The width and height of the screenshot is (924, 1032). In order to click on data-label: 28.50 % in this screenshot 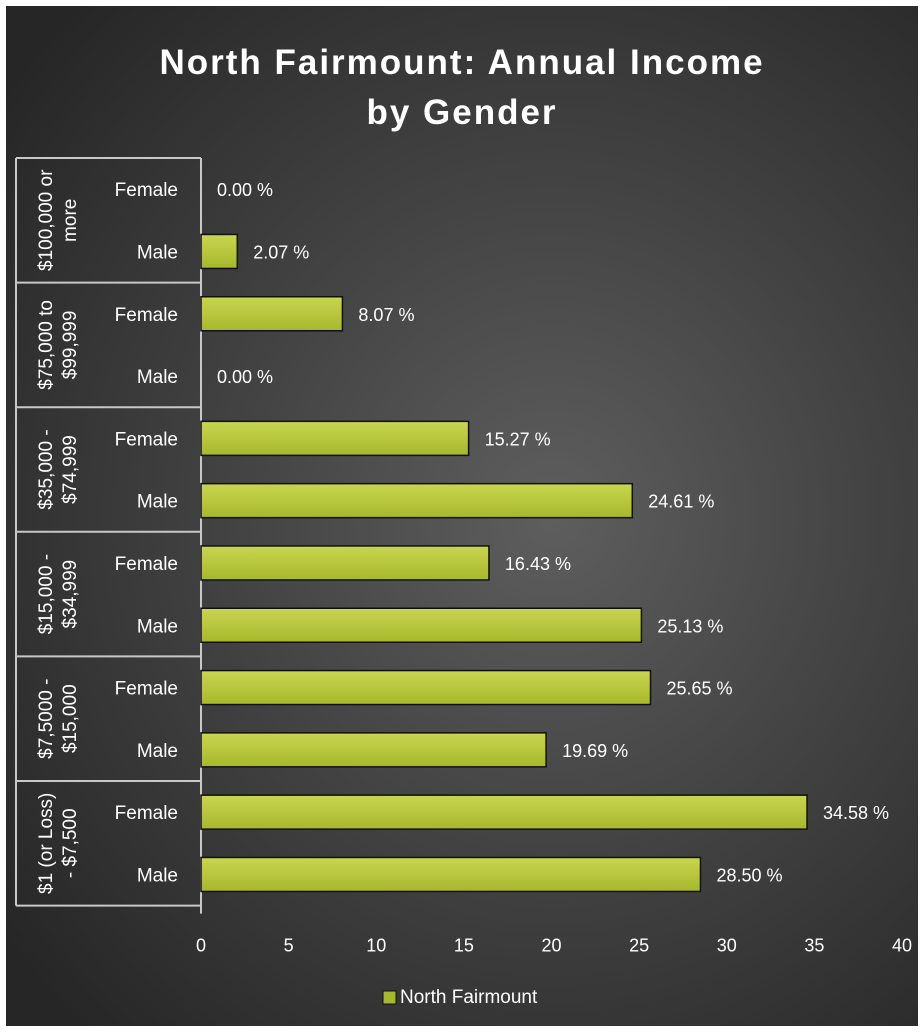, I will do `click(749, 875)`.